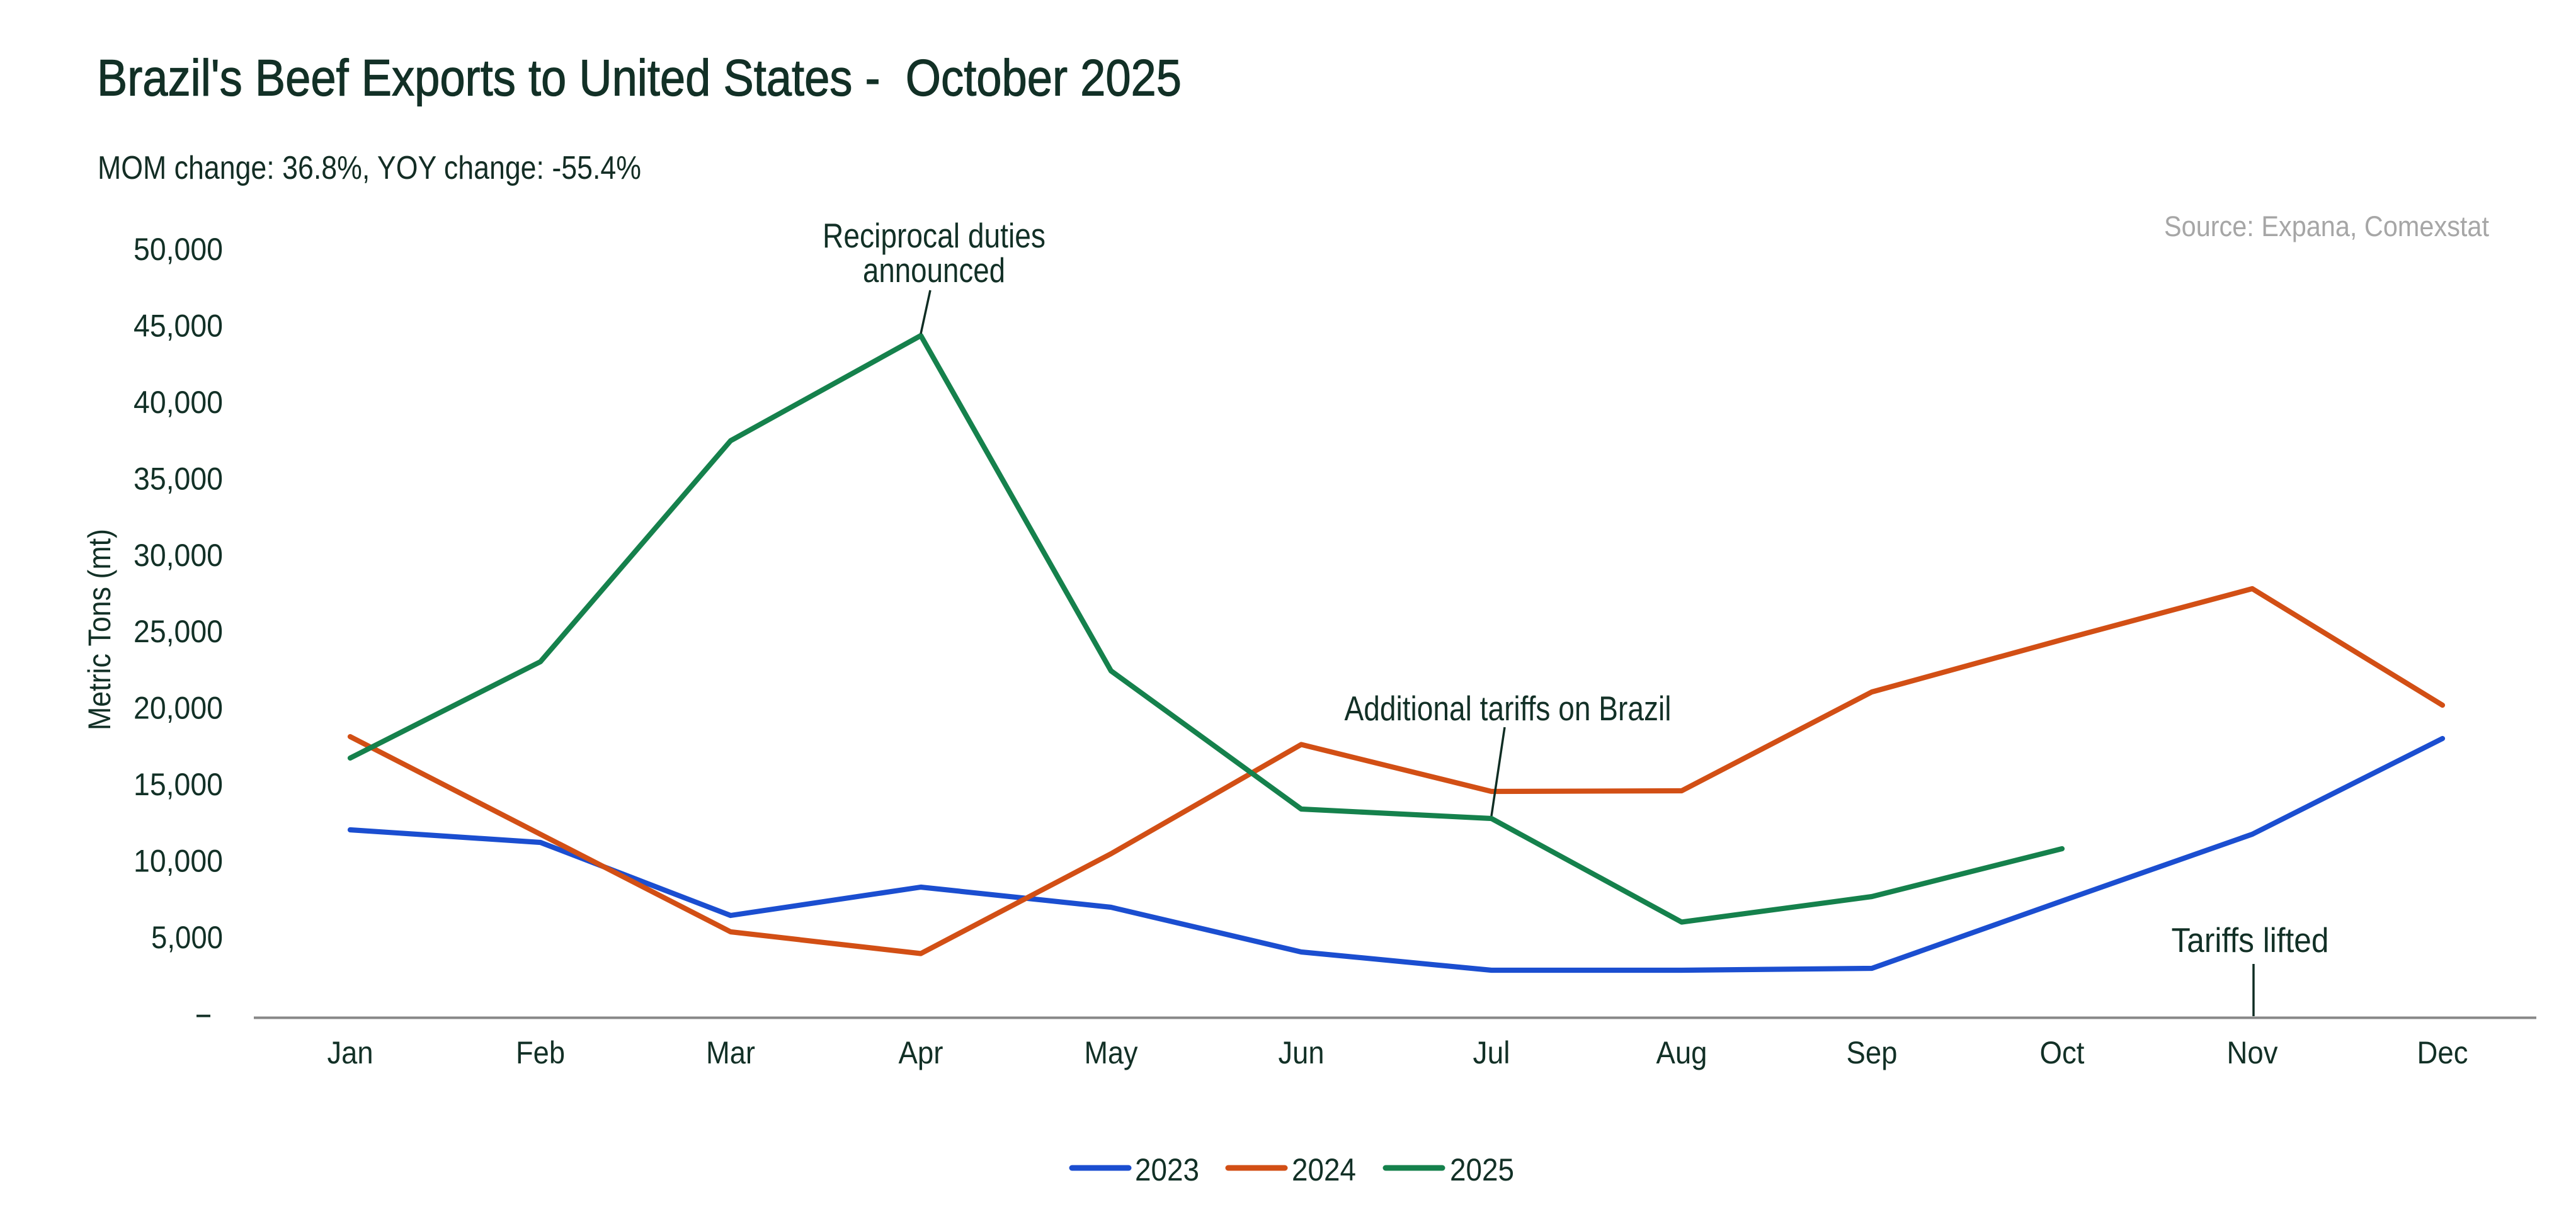  Describe the element at coordinates (178, 326) in the screenshot. I see `svg-text: 45,000` at that location.